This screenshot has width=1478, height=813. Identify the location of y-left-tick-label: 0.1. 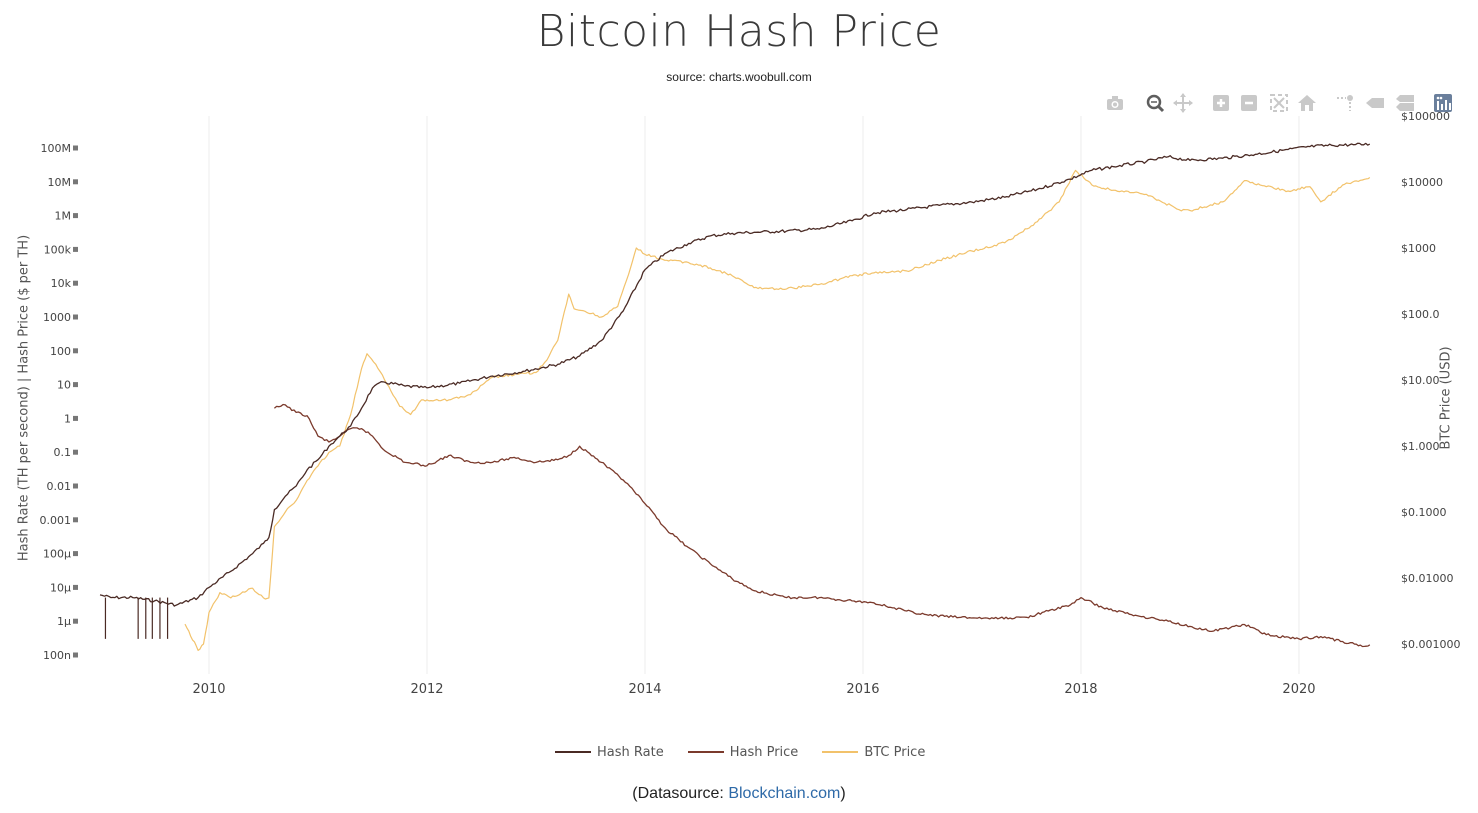
(63, 452).